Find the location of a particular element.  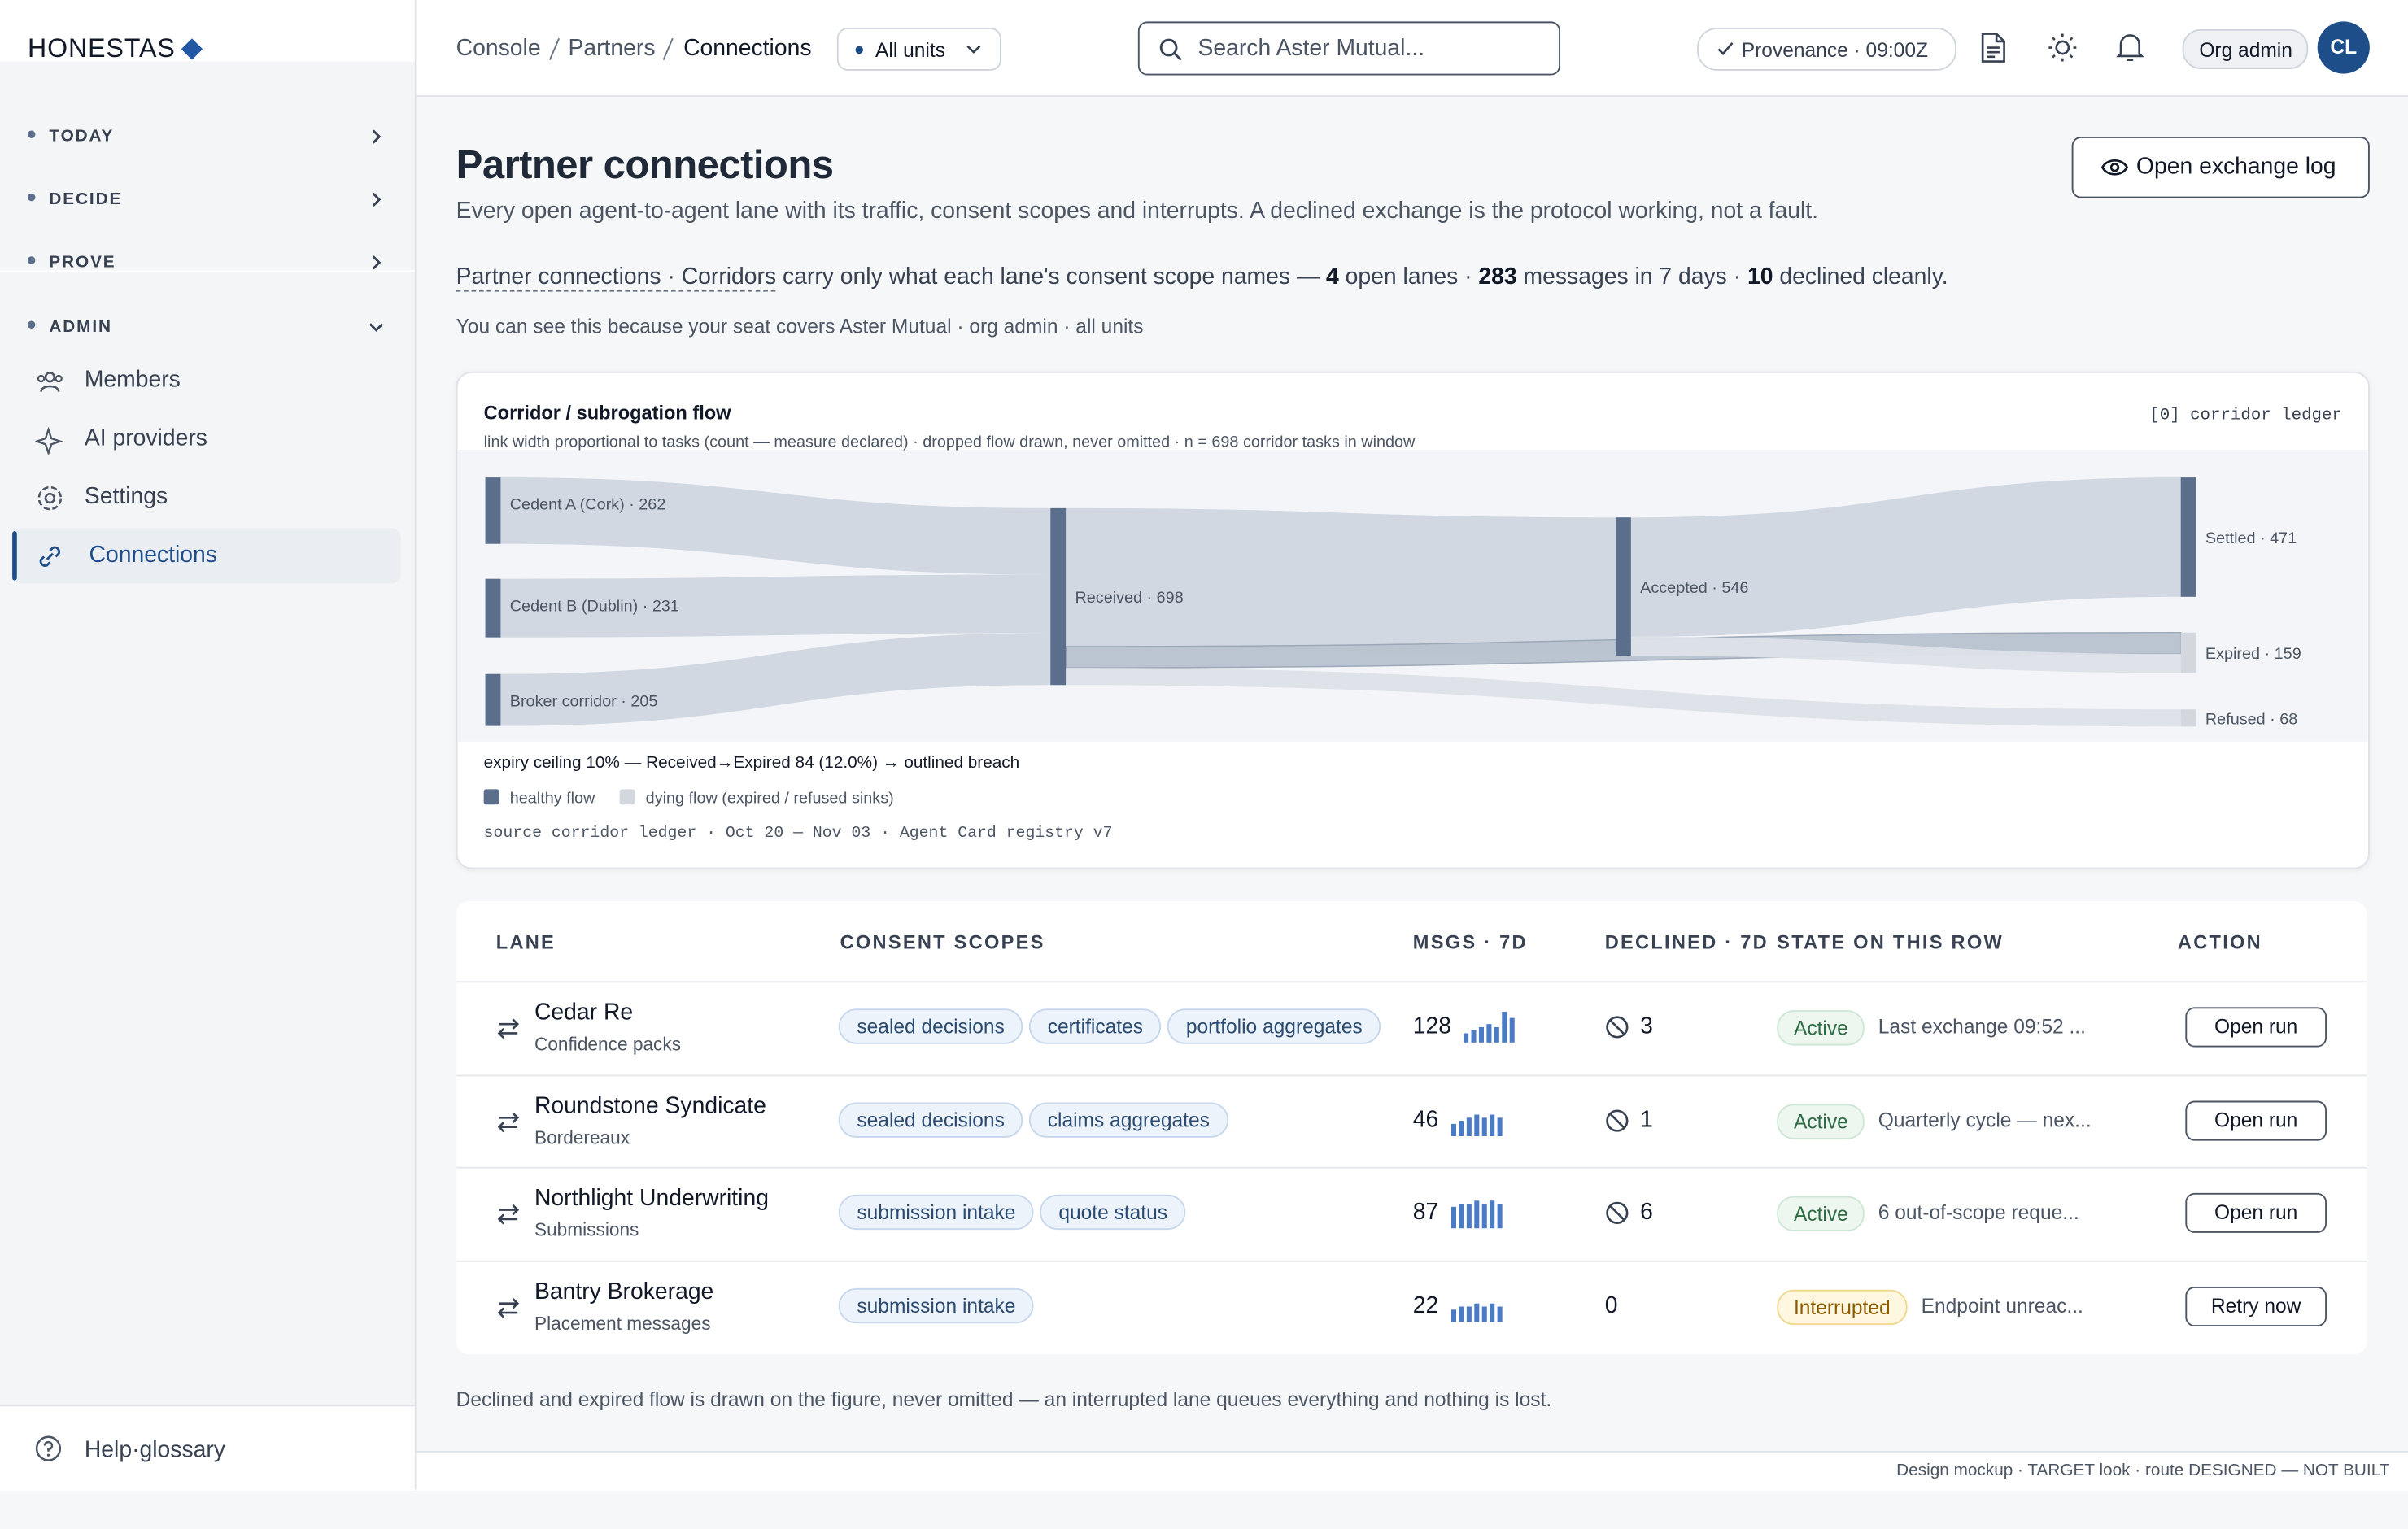

scope-chip: quote status is located at coordinates (1113, 1212).